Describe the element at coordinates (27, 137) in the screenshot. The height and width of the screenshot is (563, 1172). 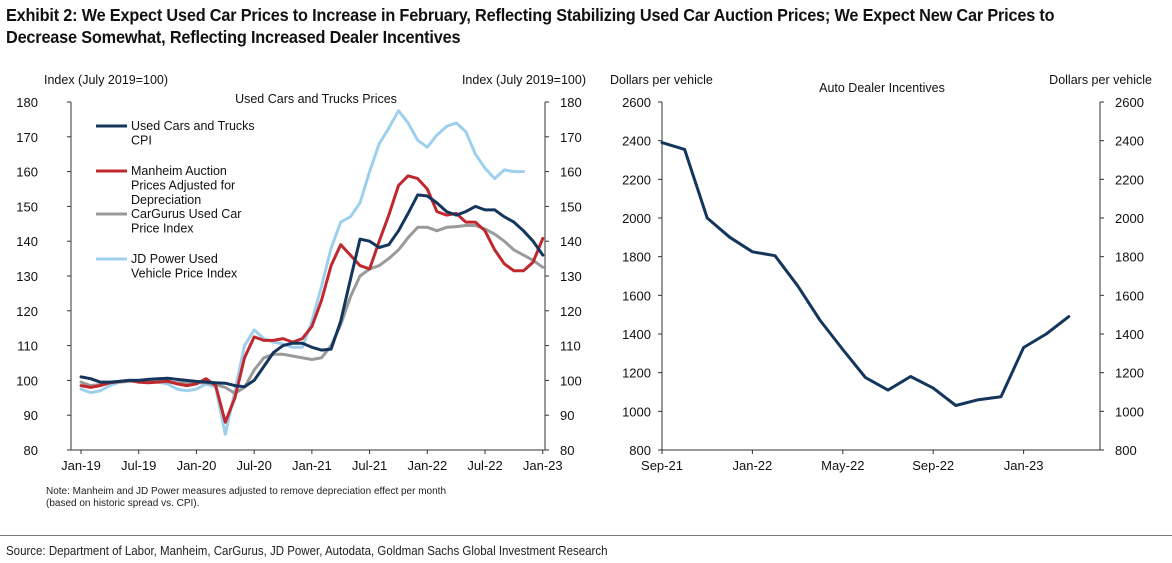
I see `chart-1-left-ytick-label: 170` at that location.